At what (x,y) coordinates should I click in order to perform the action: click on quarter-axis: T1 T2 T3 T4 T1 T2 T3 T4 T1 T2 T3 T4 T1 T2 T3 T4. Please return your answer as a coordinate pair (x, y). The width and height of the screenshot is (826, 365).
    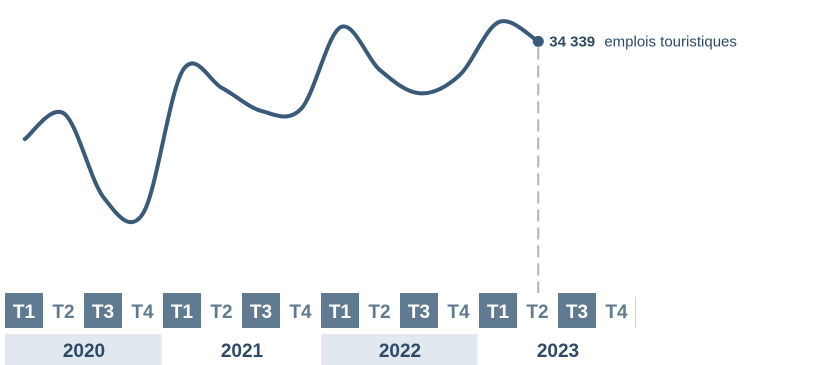
    Looking at the image, I should click on (320, 310).